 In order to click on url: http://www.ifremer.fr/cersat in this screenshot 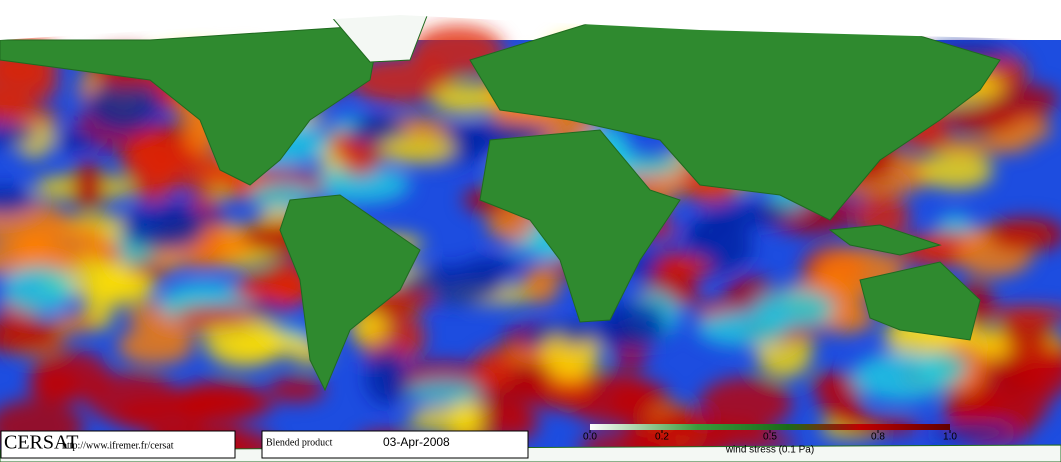, I will do `click(118, 445)`.